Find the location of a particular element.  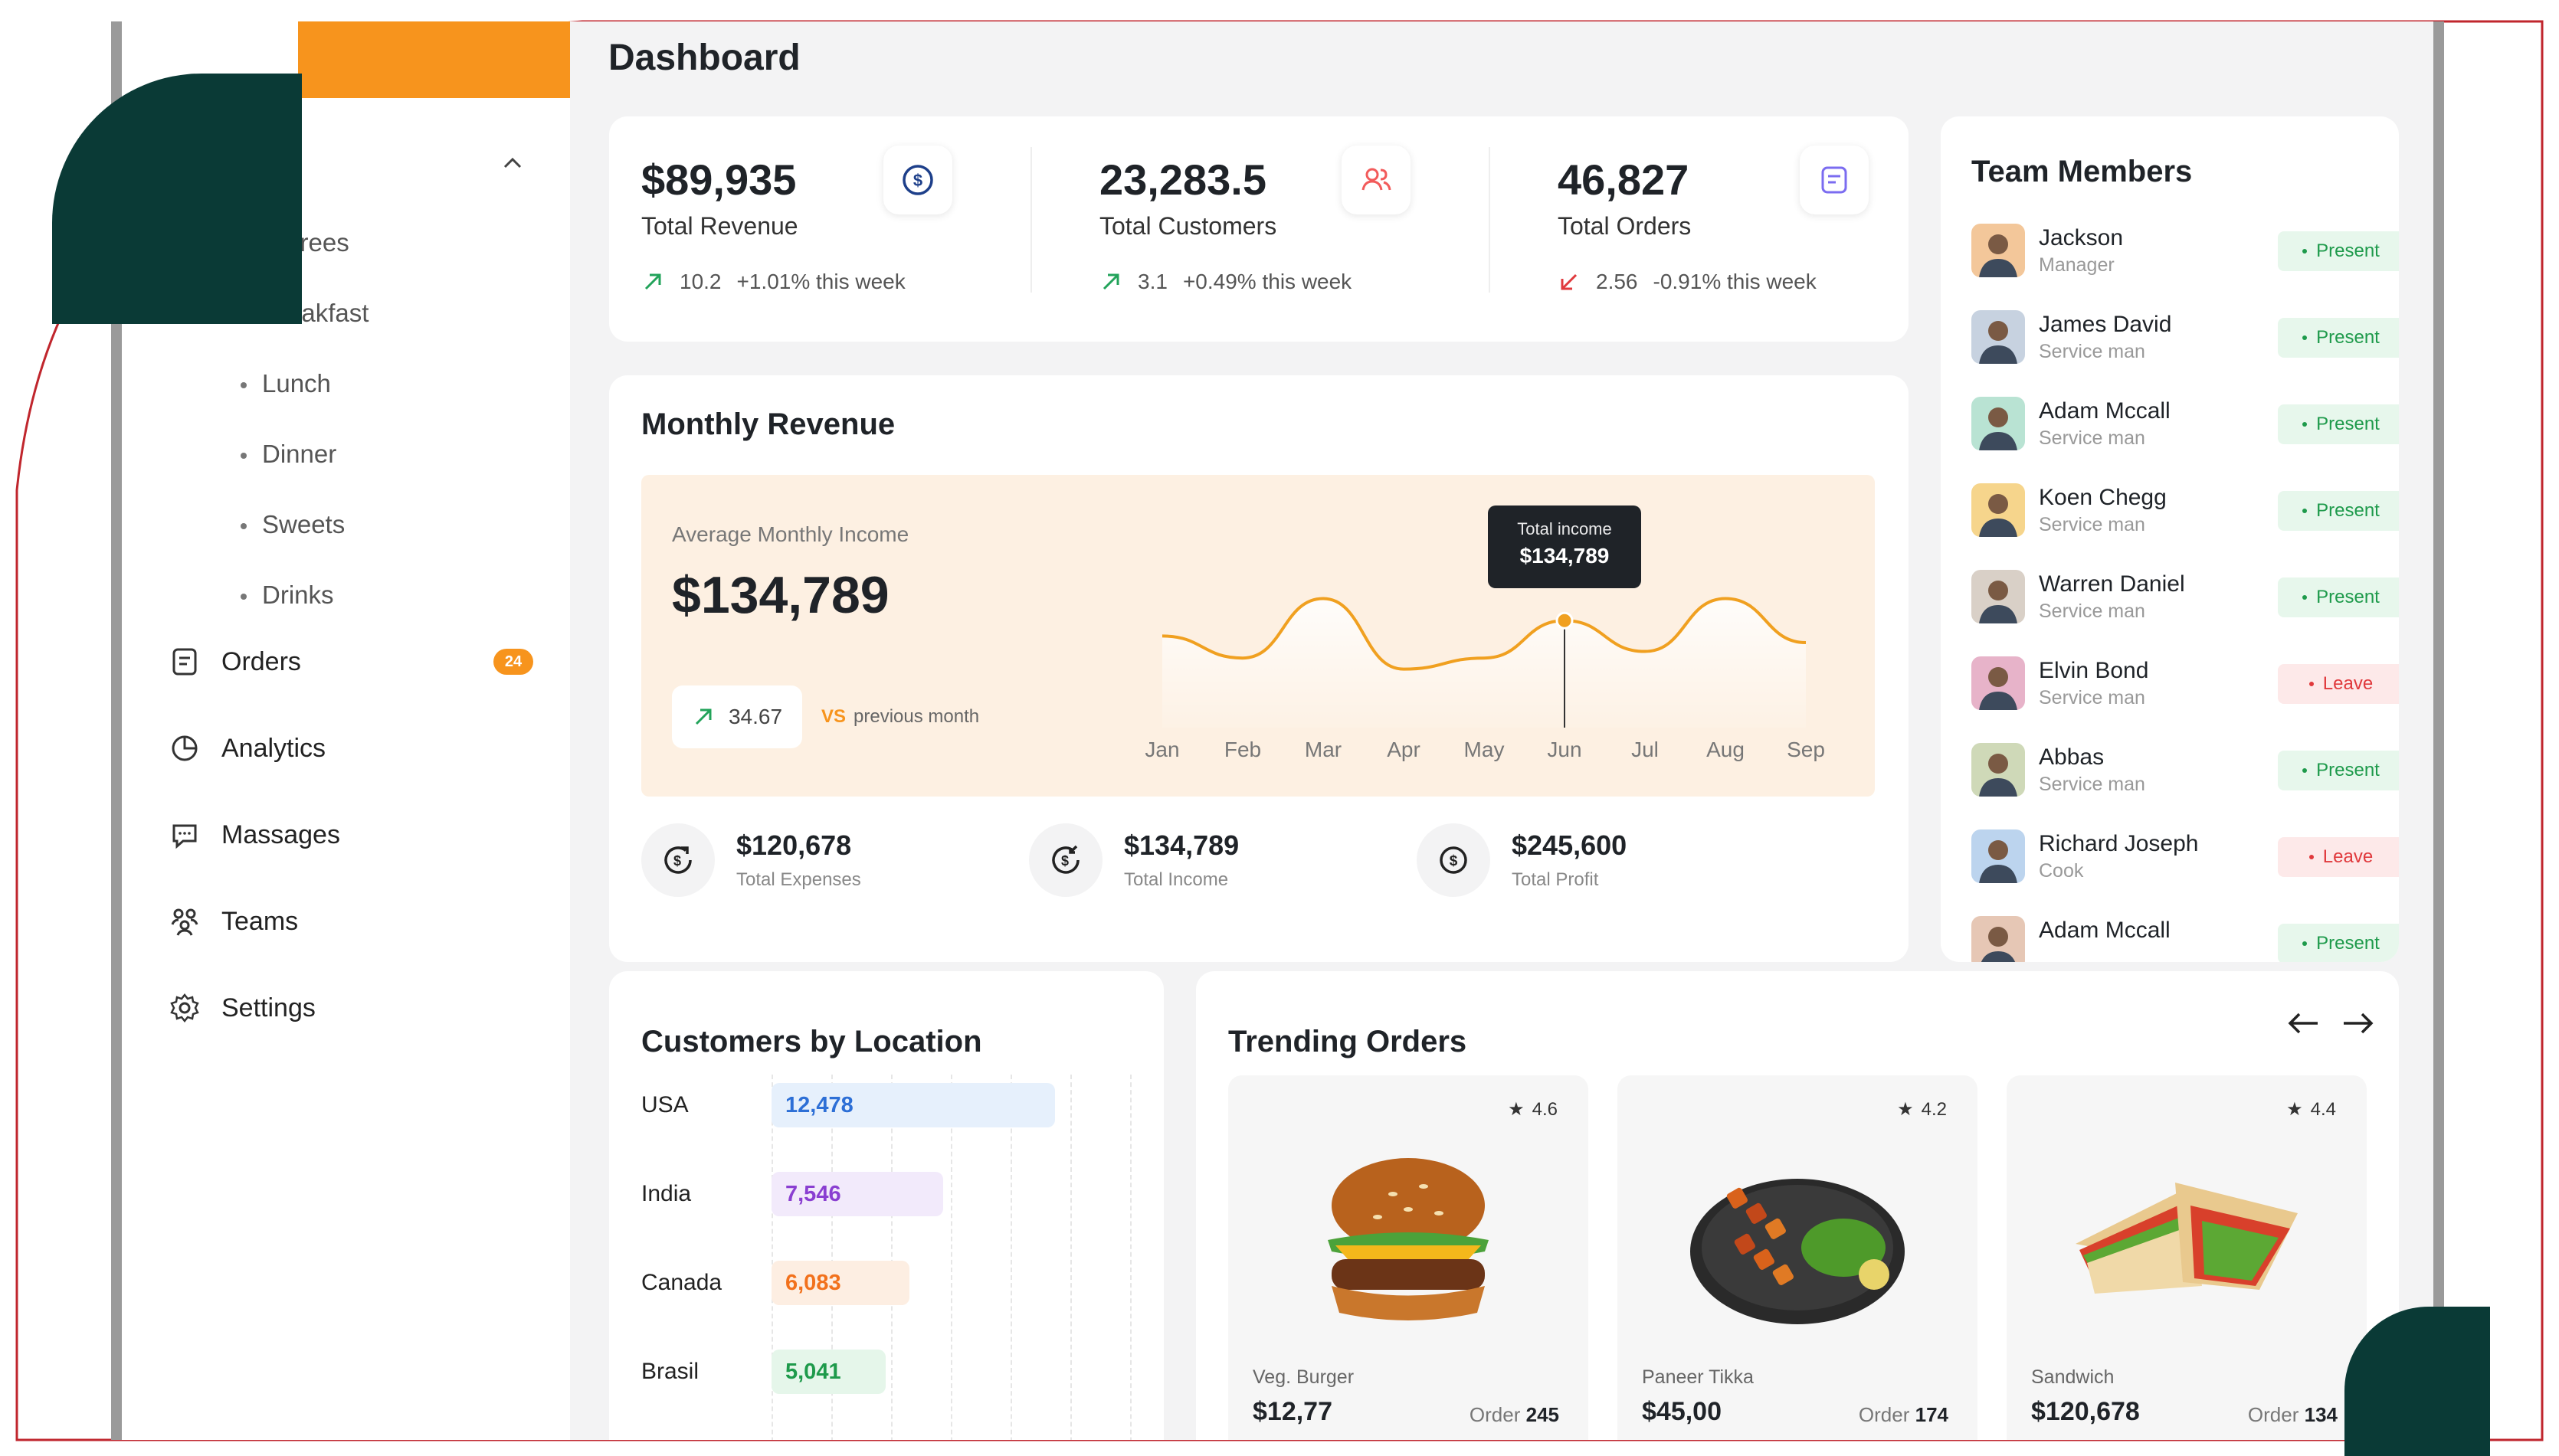

sidebar-item-analytics: Analytics is located at coordinates (247, 748).